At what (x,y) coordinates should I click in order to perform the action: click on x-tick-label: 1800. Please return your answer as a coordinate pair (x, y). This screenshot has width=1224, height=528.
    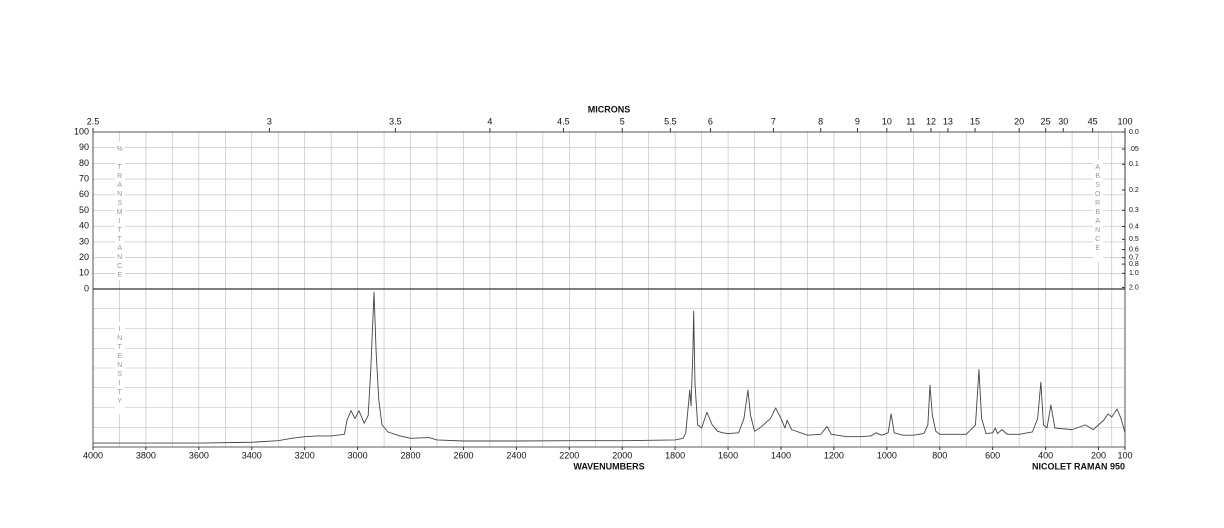
    Looking at the image, I should click on (675, 455).